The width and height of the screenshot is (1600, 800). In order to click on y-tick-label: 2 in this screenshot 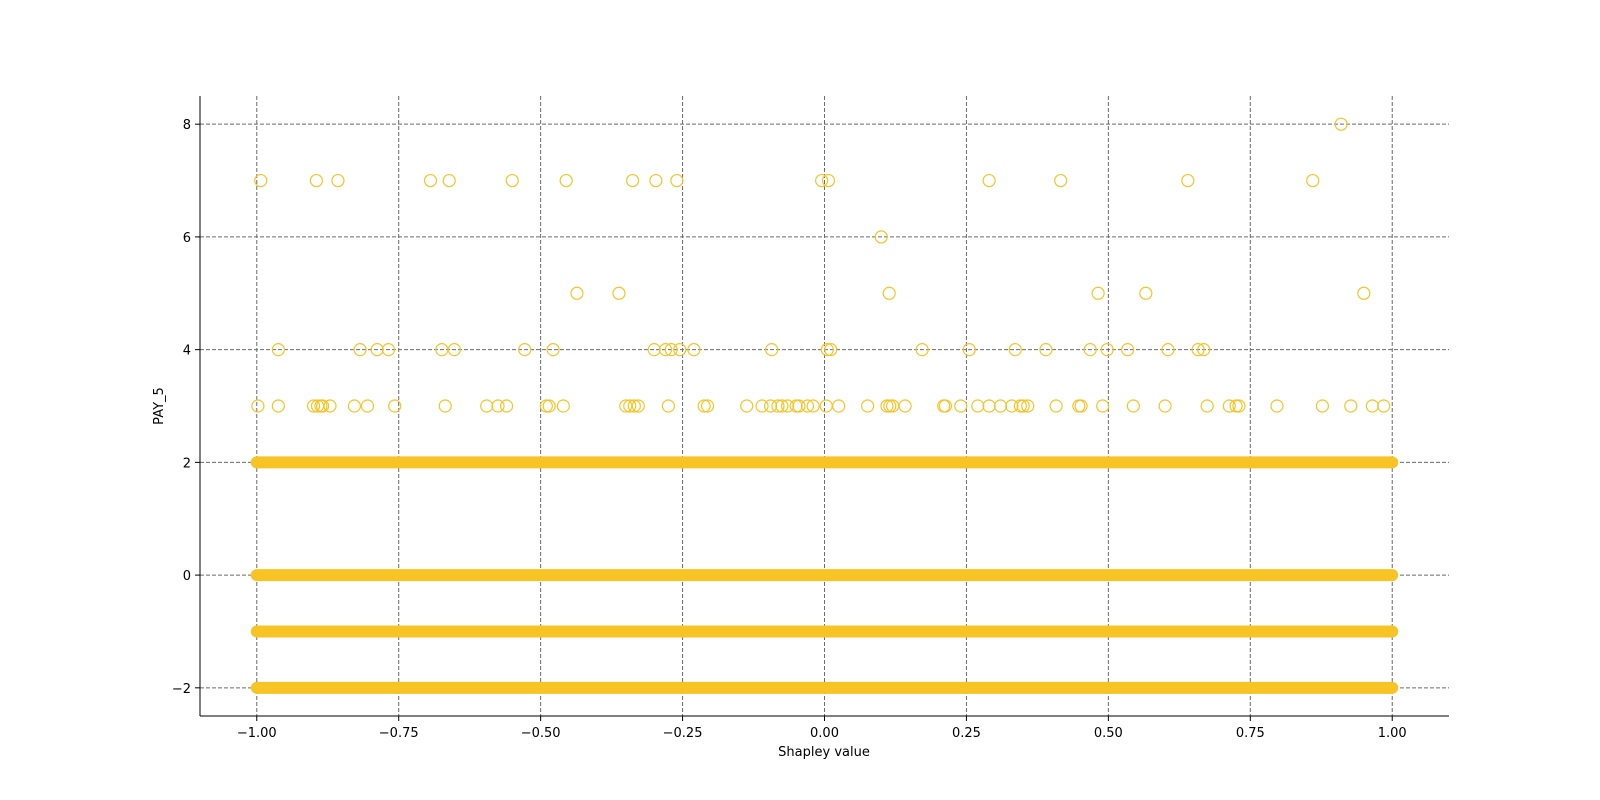, I will do `click(187, 463)`.